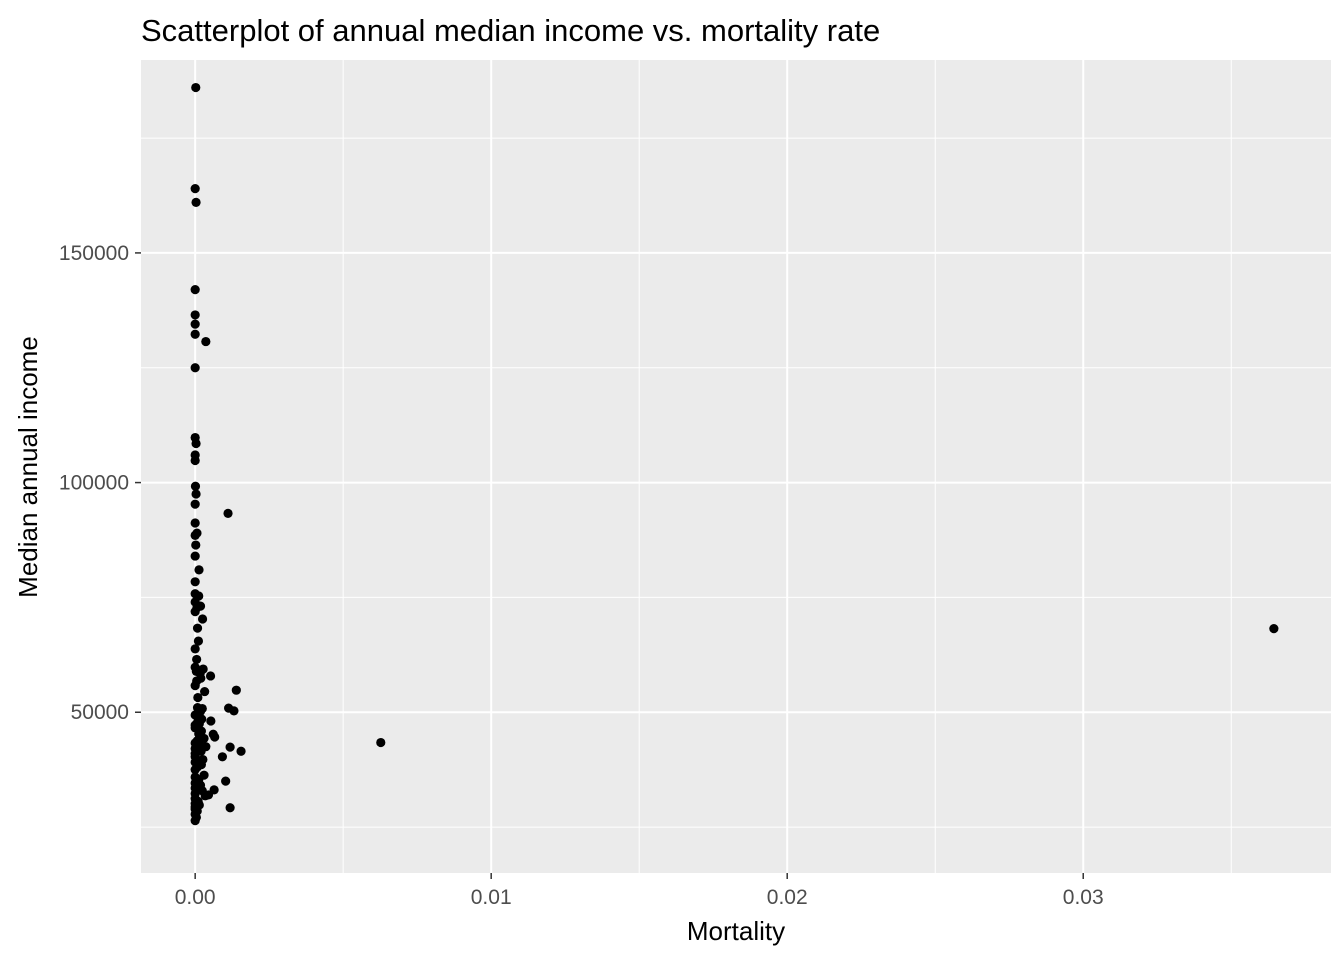  What do you see at coordinates (94, 483) in the screenshot?
I see `y-tick-label: 100000` at bounding box center [94, 483].